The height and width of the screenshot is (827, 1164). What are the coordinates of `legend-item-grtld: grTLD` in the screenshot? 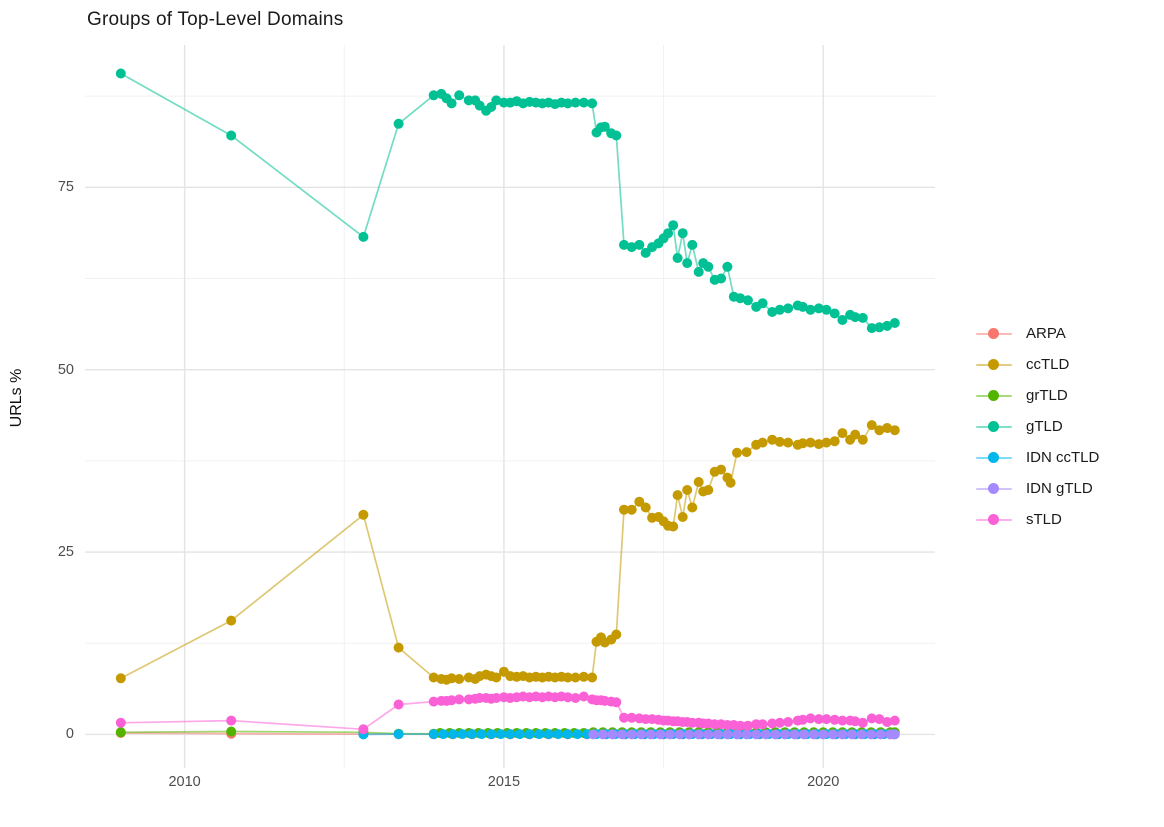 It's located at (1037, 395).